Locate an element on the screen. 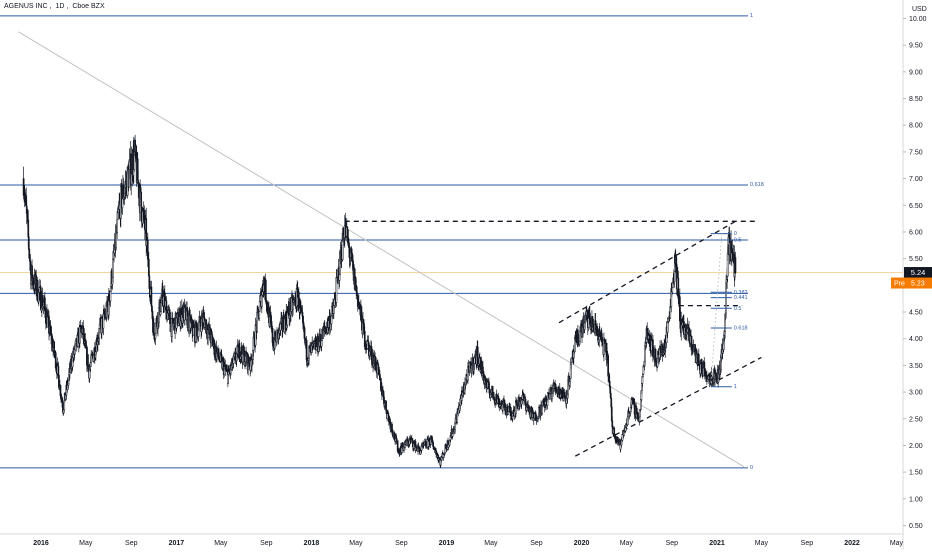 The height and width of the screenshot is (555, 932). x-tick-label: 2019 is located at coordinates (447, 543).